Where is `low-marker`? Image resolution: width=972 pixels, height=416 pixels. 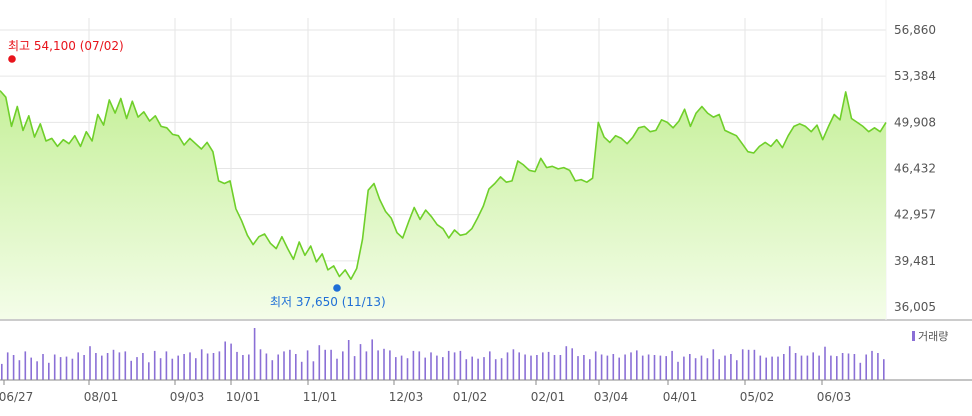
low-marker is located at coordinates (337, 288).